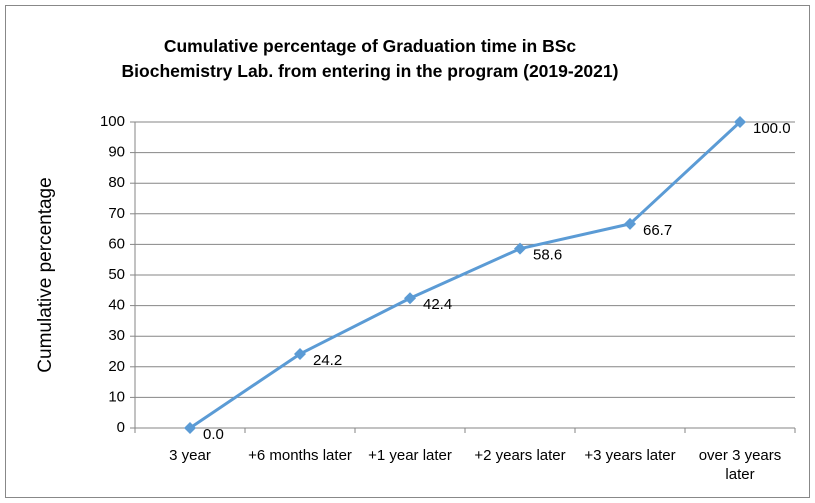 This screenshot has width=815, height=503. Describe the element at coordinates (437, 304) in the screenshot. I see `data-label: 42.4` at that location.